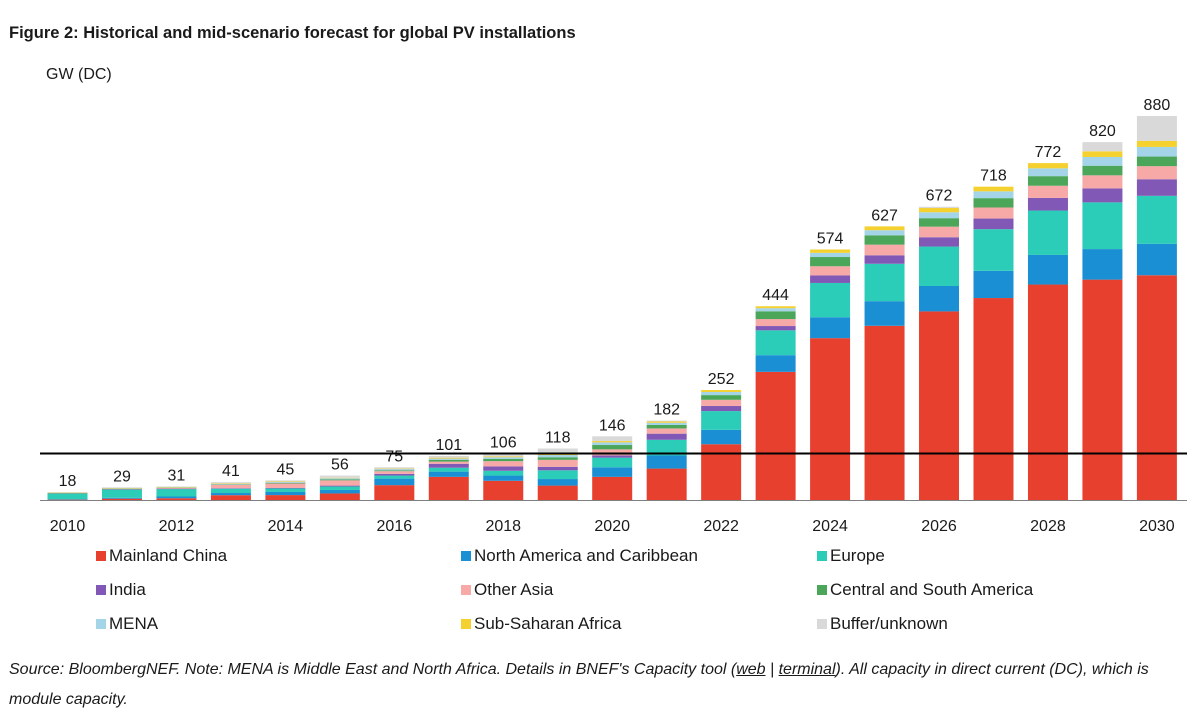  What do you see at coordinates (884, 259) in the screenshot?
I see `bar-segment-india-2025` at bounding box center [884, 259].